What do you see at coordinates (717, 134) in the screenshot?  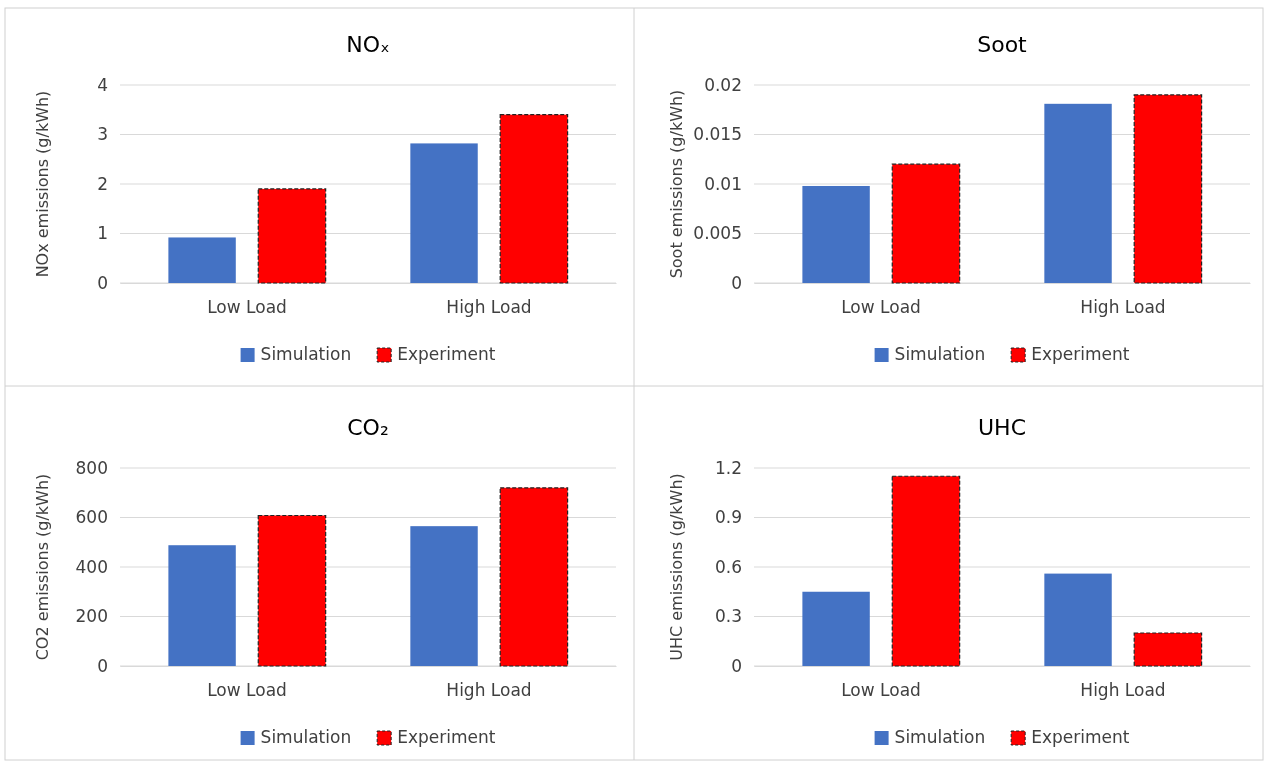 I see `y-tick-label: 0.015` at bounding box center [717, 134].